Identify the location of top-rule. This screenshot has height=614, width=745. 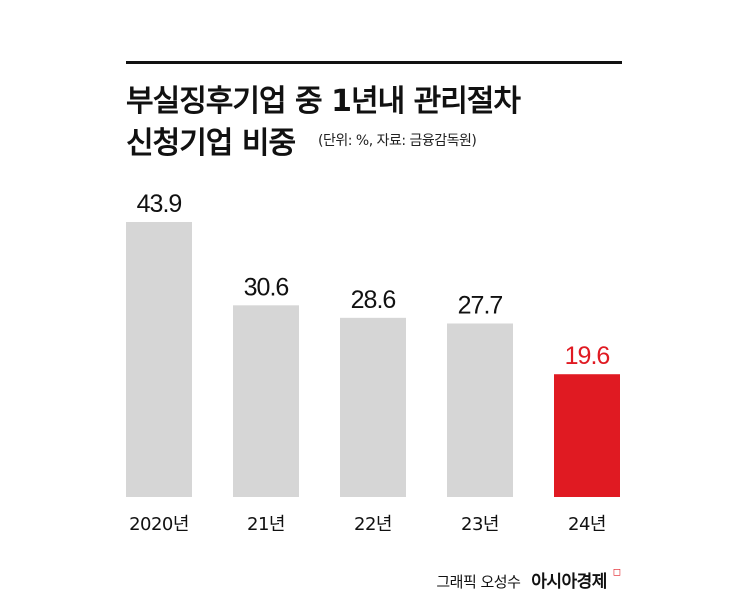
(374, 62).